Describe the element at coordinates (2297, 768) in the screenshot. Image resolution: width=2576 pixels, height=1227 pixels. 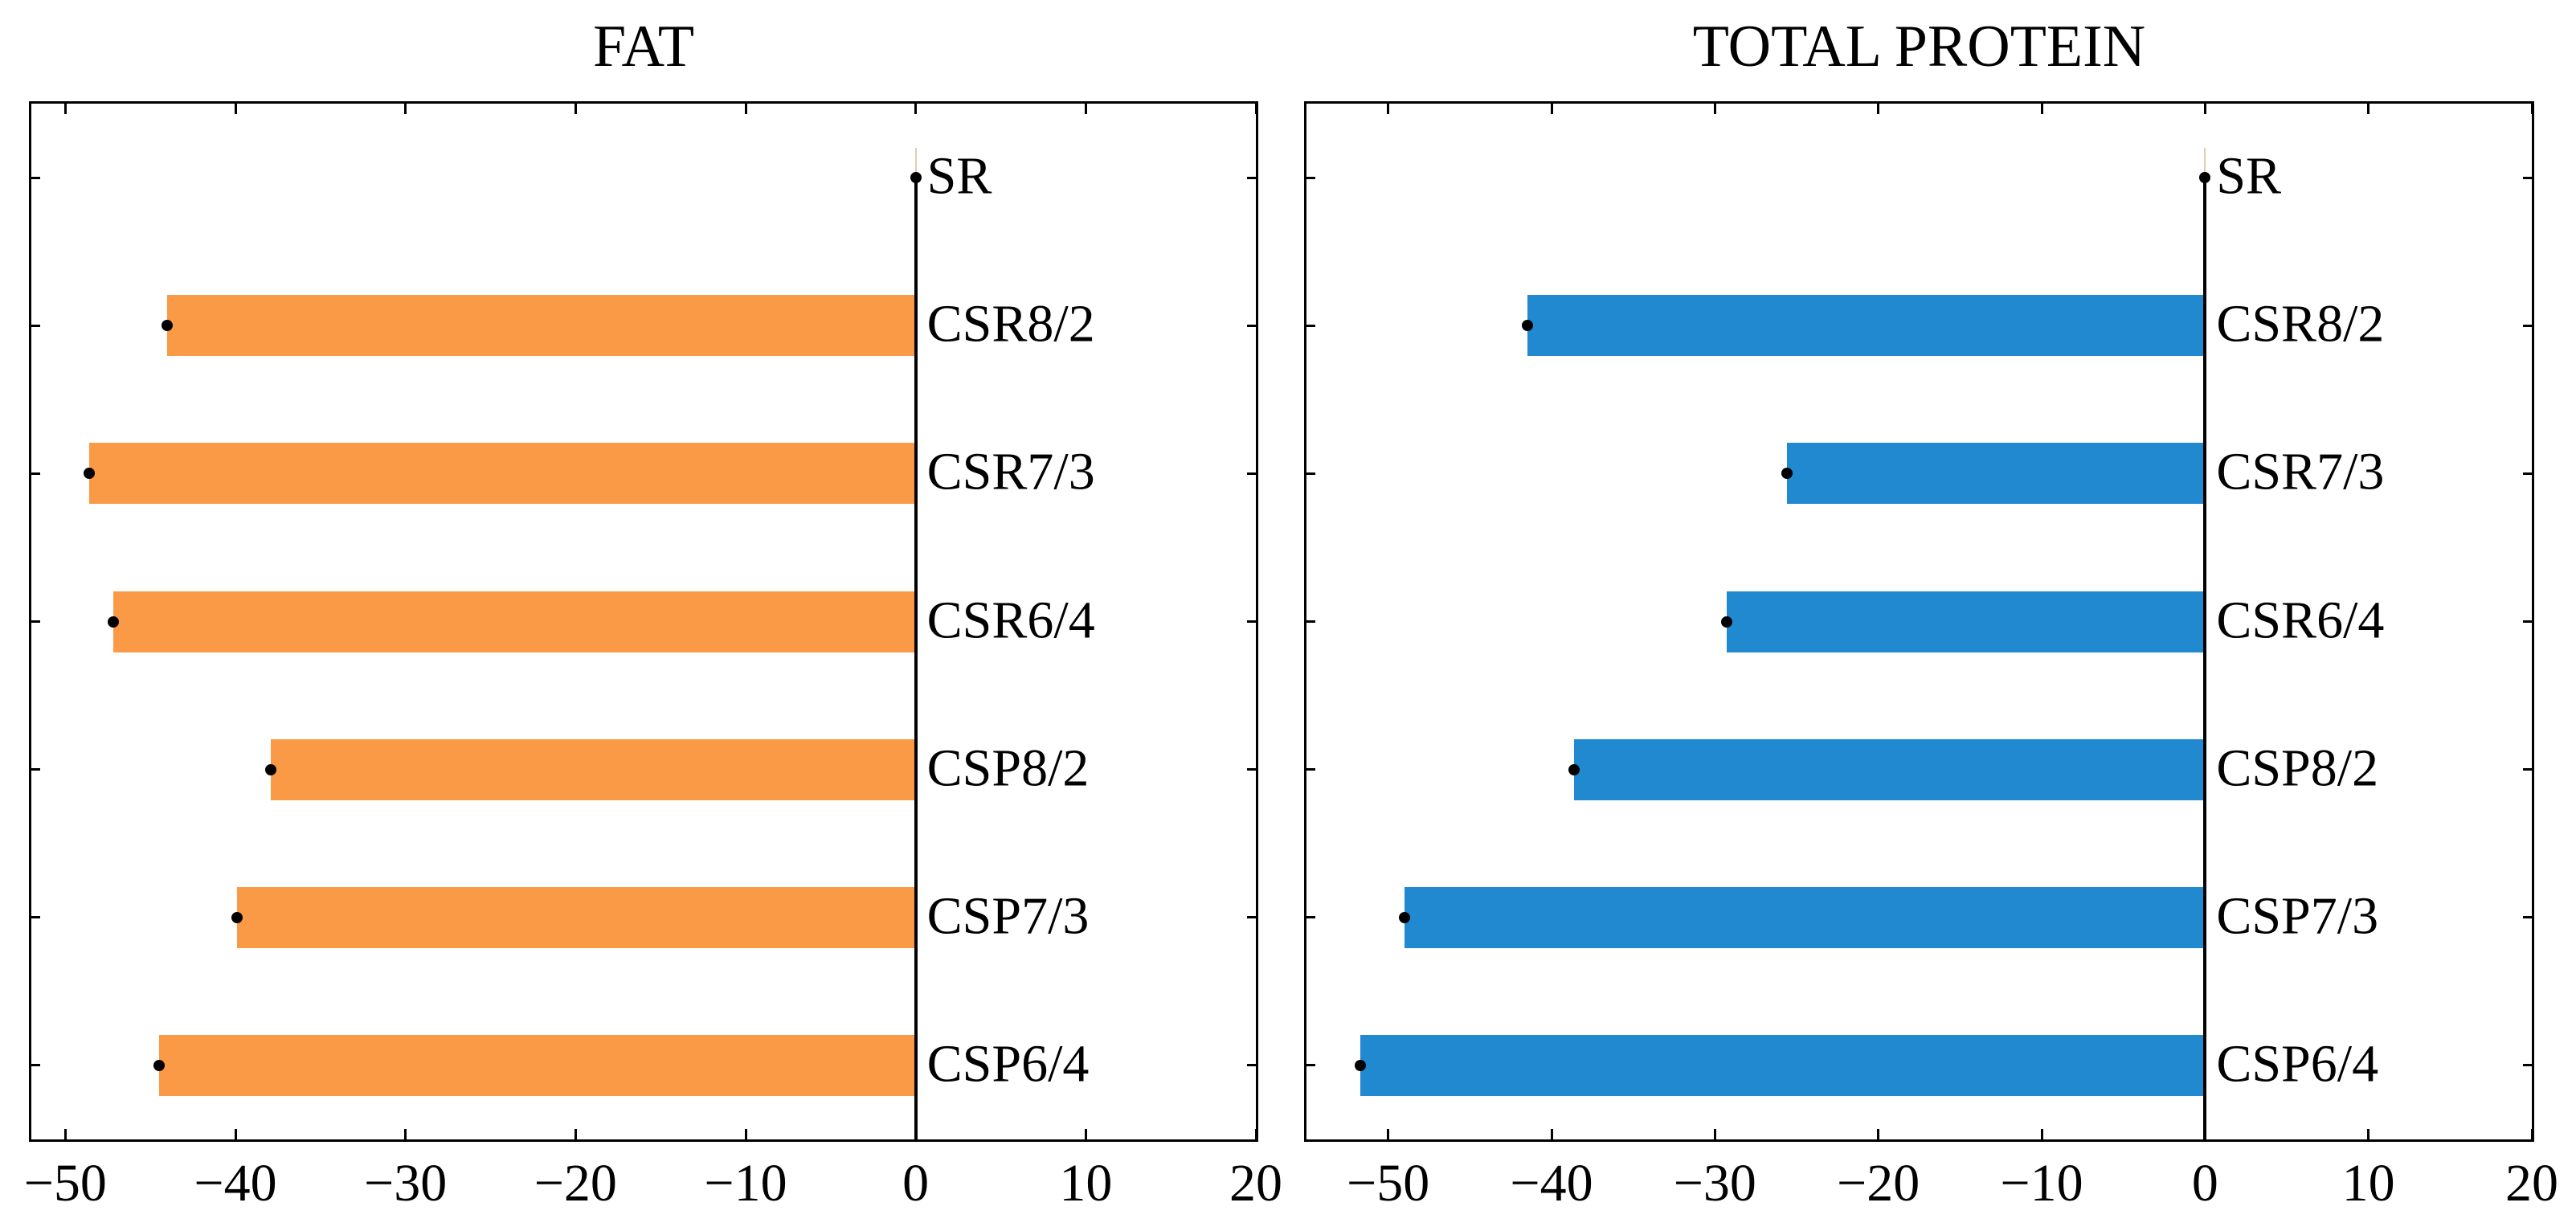
I see `category-label-CSP8/2: CSP8/2` at that location.